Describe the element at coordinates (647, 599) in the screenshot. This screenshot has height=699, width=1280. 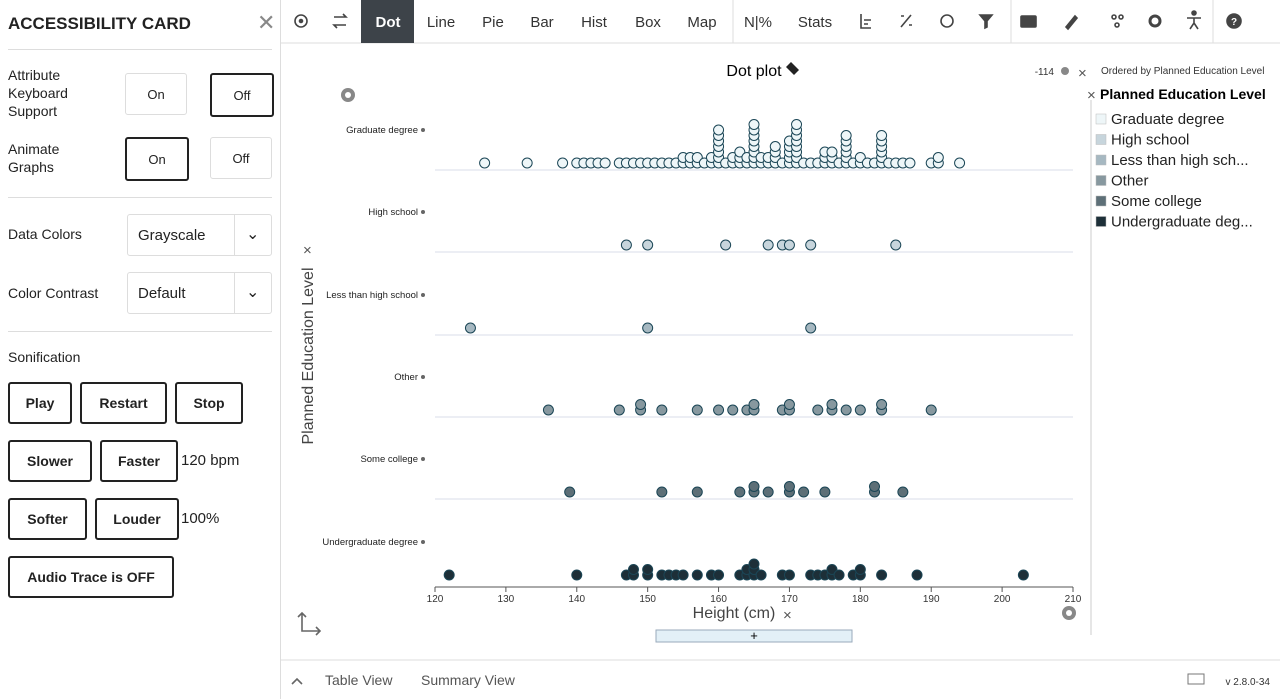
I see `x-tick-label: 150` at that location.